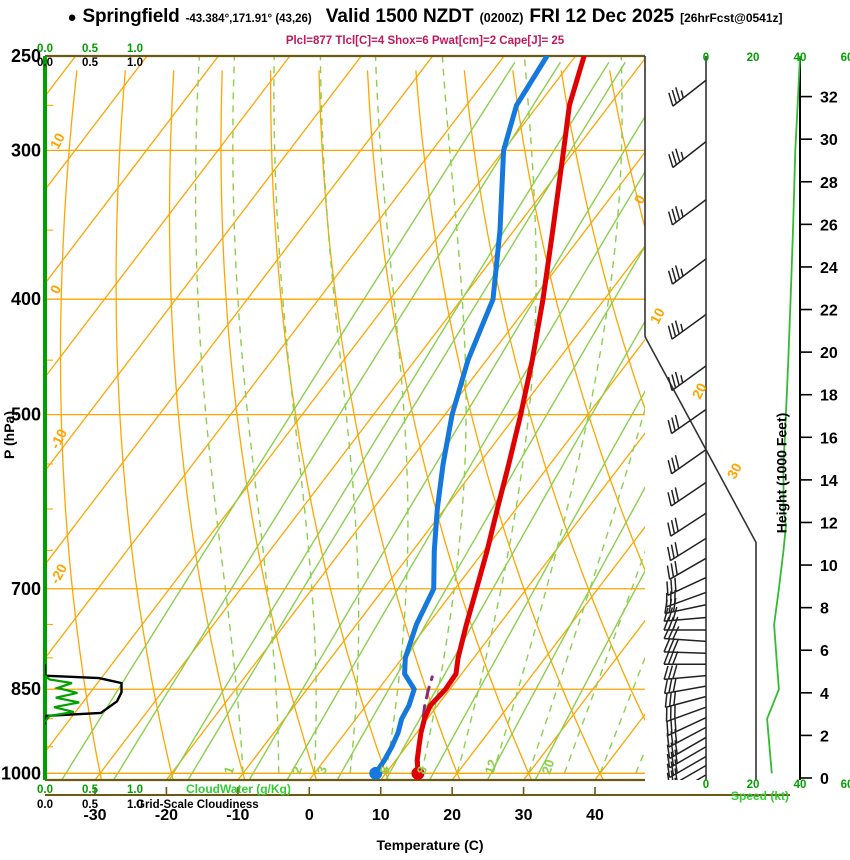 The width and height of the screenshot is (850, 860). What do you see at coordinates (829, 438) in the screenshot?
I see `height-tick-label: 16` at bounding box center [829, 438].